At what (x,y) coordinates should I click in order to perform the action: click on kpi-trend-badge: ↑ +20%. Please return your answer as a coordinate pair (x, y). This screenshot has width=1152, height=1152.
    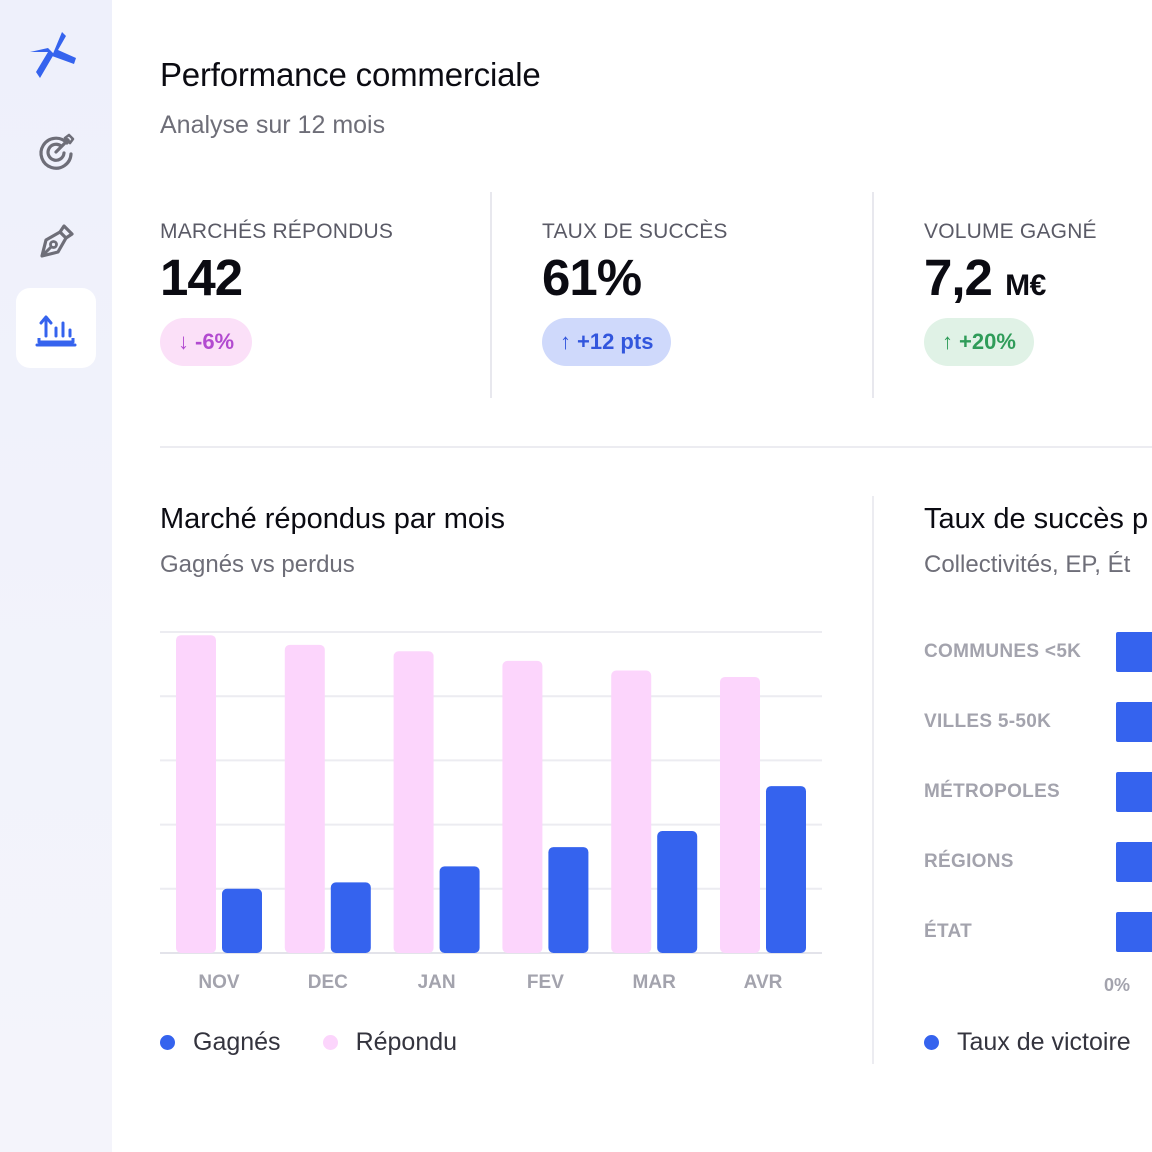
    Looking at the image, I should click on (979, 342).